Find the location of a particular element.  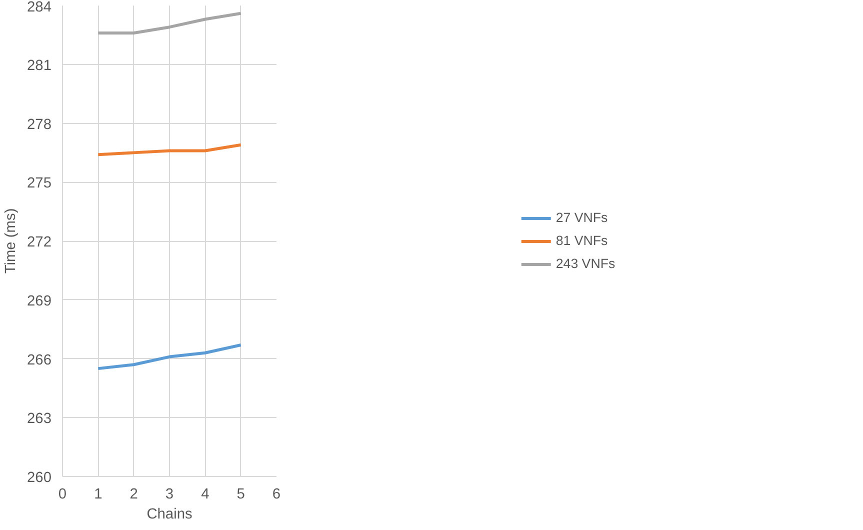

legend-label: 81 VNFs is located at coordinates (582, 240).